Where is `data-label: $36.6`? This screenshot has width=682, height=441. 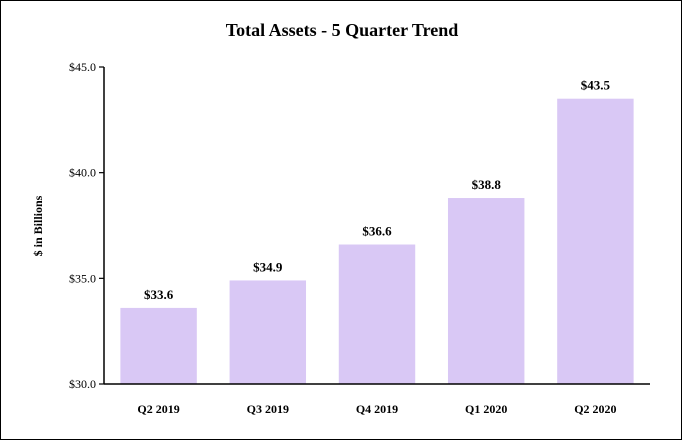
data-label: $36.6 is located at coordinates (377, 231).